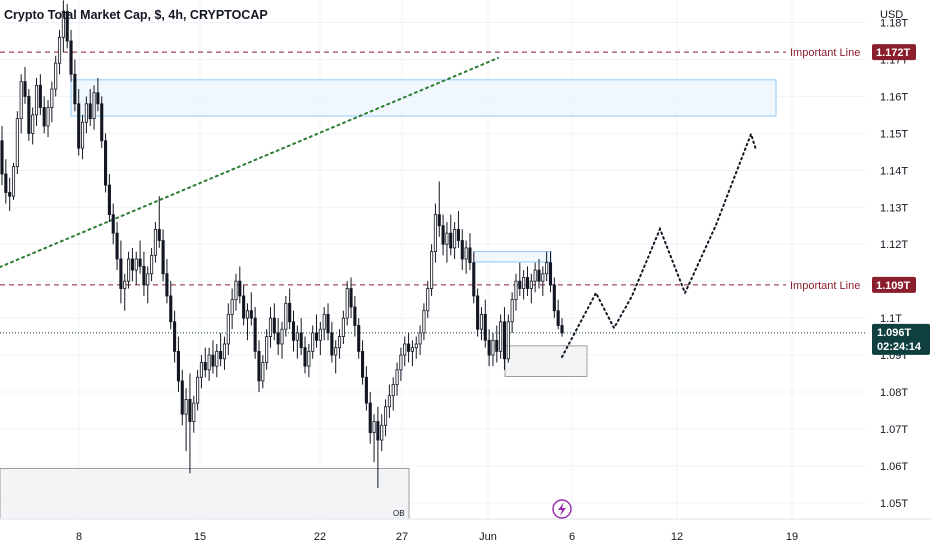 The height and width of the screenshot is (555, 932). Describe the element at coordinates (562, 509) in the screenshot. I see `flash-icon` at that location.